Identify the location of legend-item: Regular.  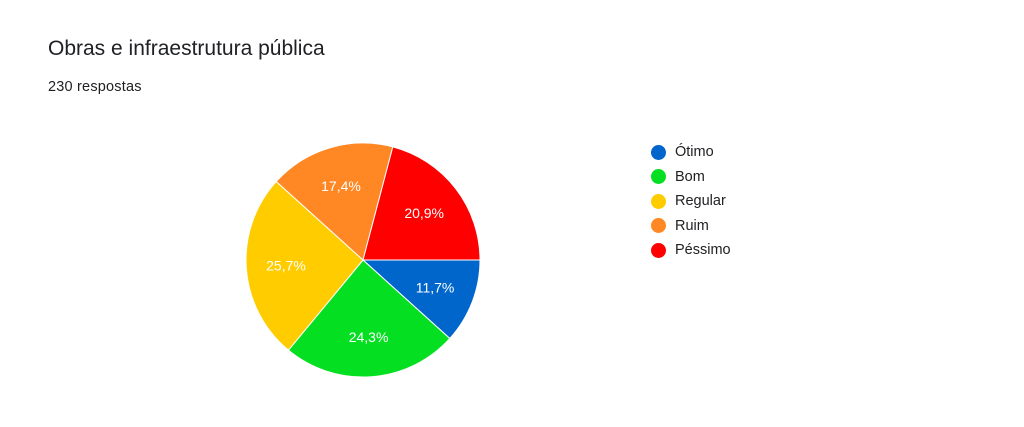
(691, 201).